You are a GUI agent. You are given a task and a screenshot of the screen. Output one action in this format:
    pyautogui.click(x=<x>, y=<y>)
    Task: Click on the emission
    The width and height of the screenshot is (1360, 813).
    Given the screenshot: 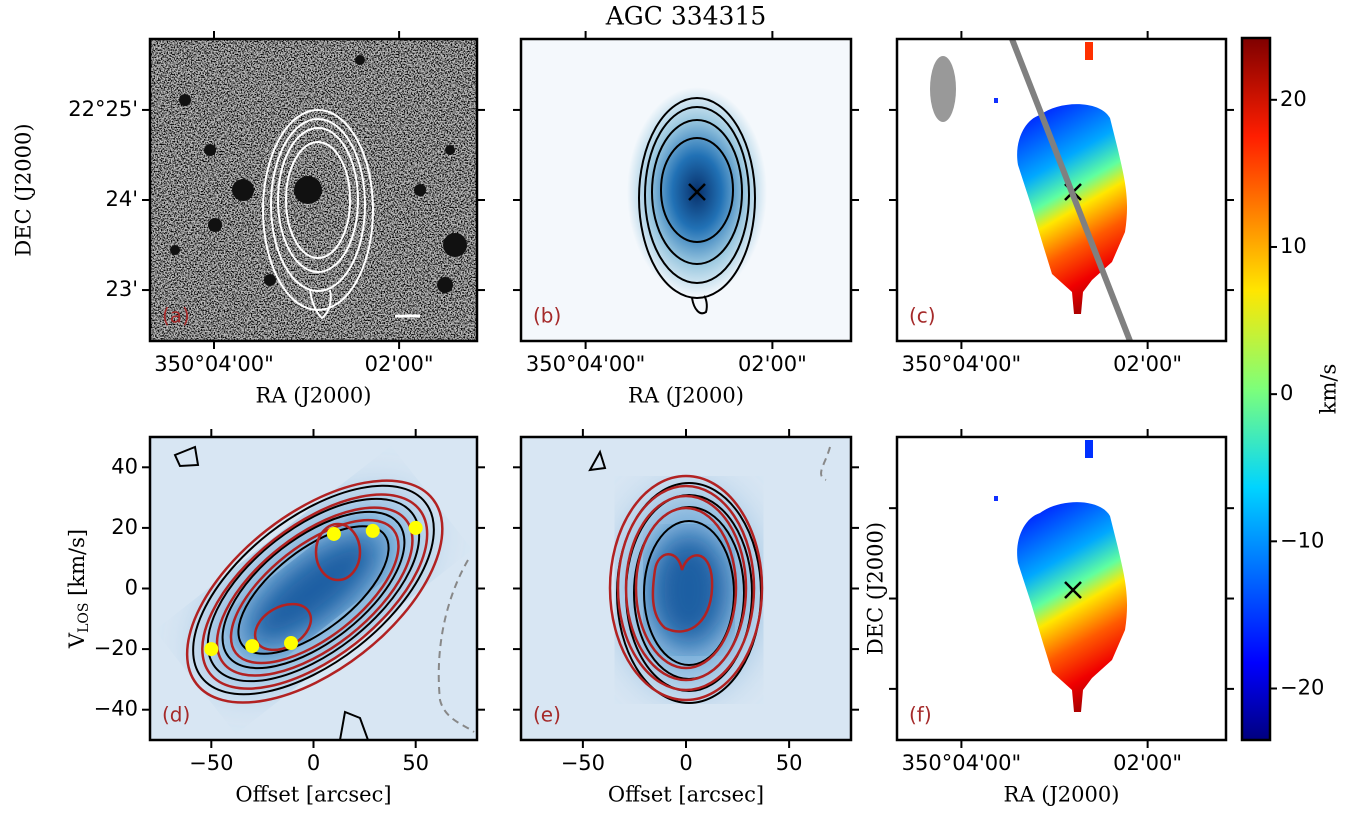 What is the action you would take?
    pyautogui.click(x=313, y=590)
    